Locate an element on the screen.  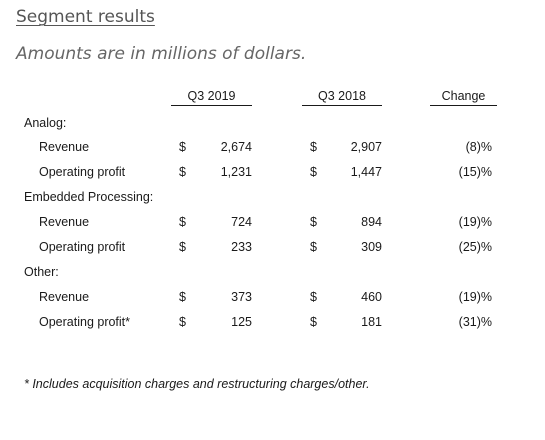
row-label: Operating profit* is located at coordinates (85, 322).